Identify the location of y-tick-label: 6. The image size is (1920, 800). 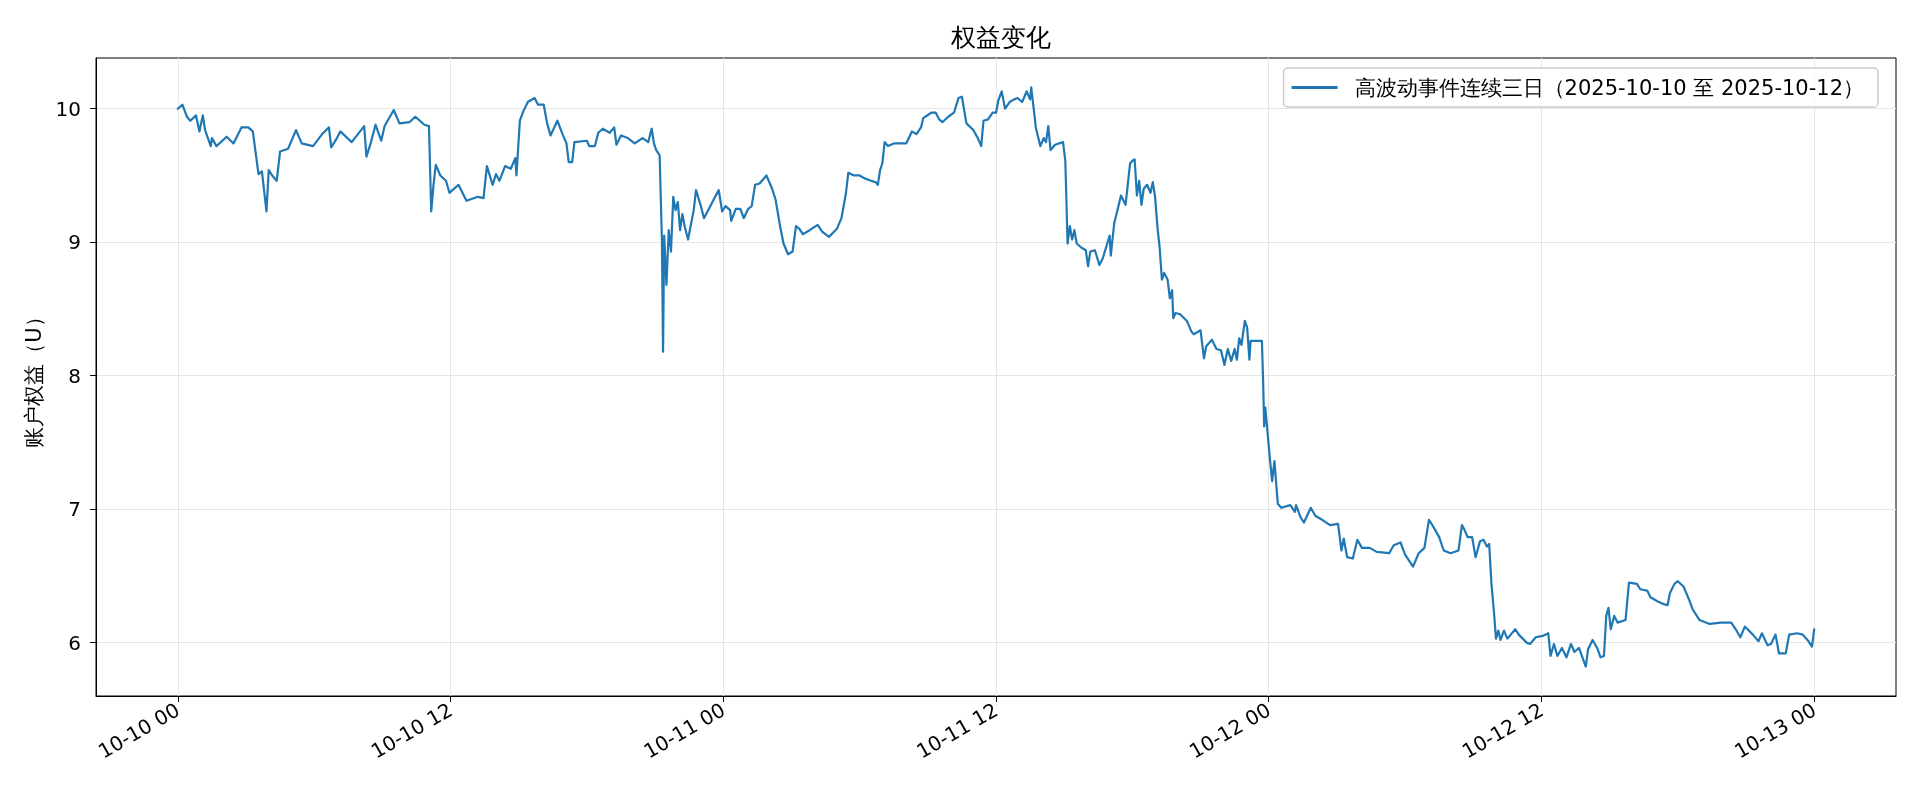
(74, 642).